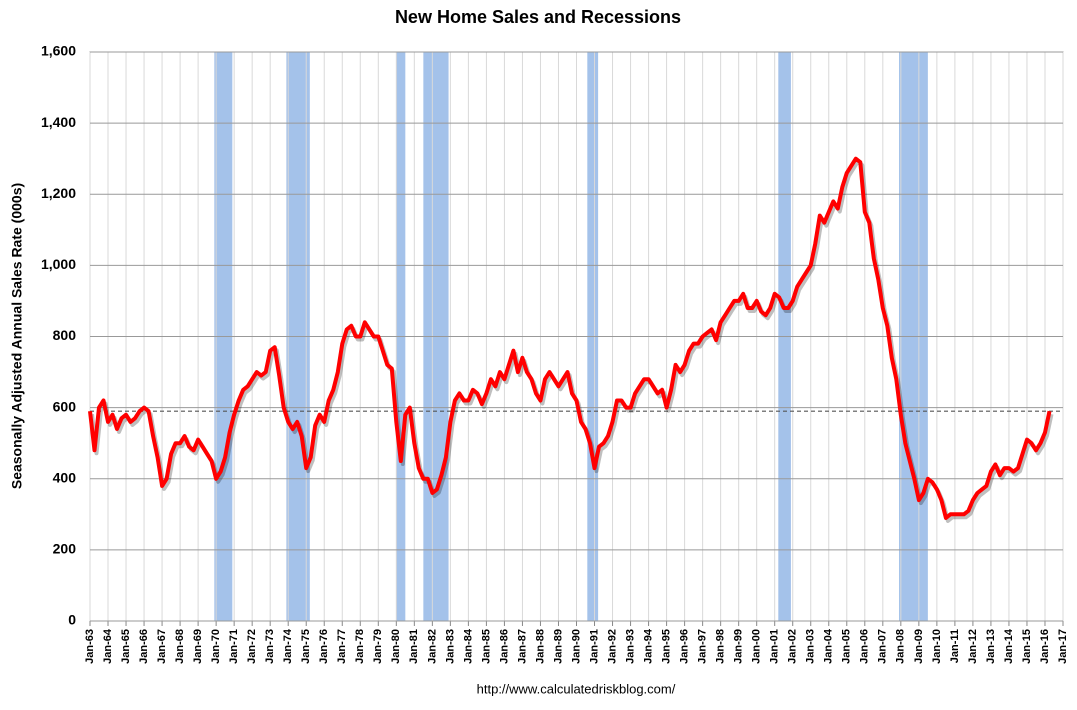  I want to click on x-tick-label: Jan-76, so click(324, 646).